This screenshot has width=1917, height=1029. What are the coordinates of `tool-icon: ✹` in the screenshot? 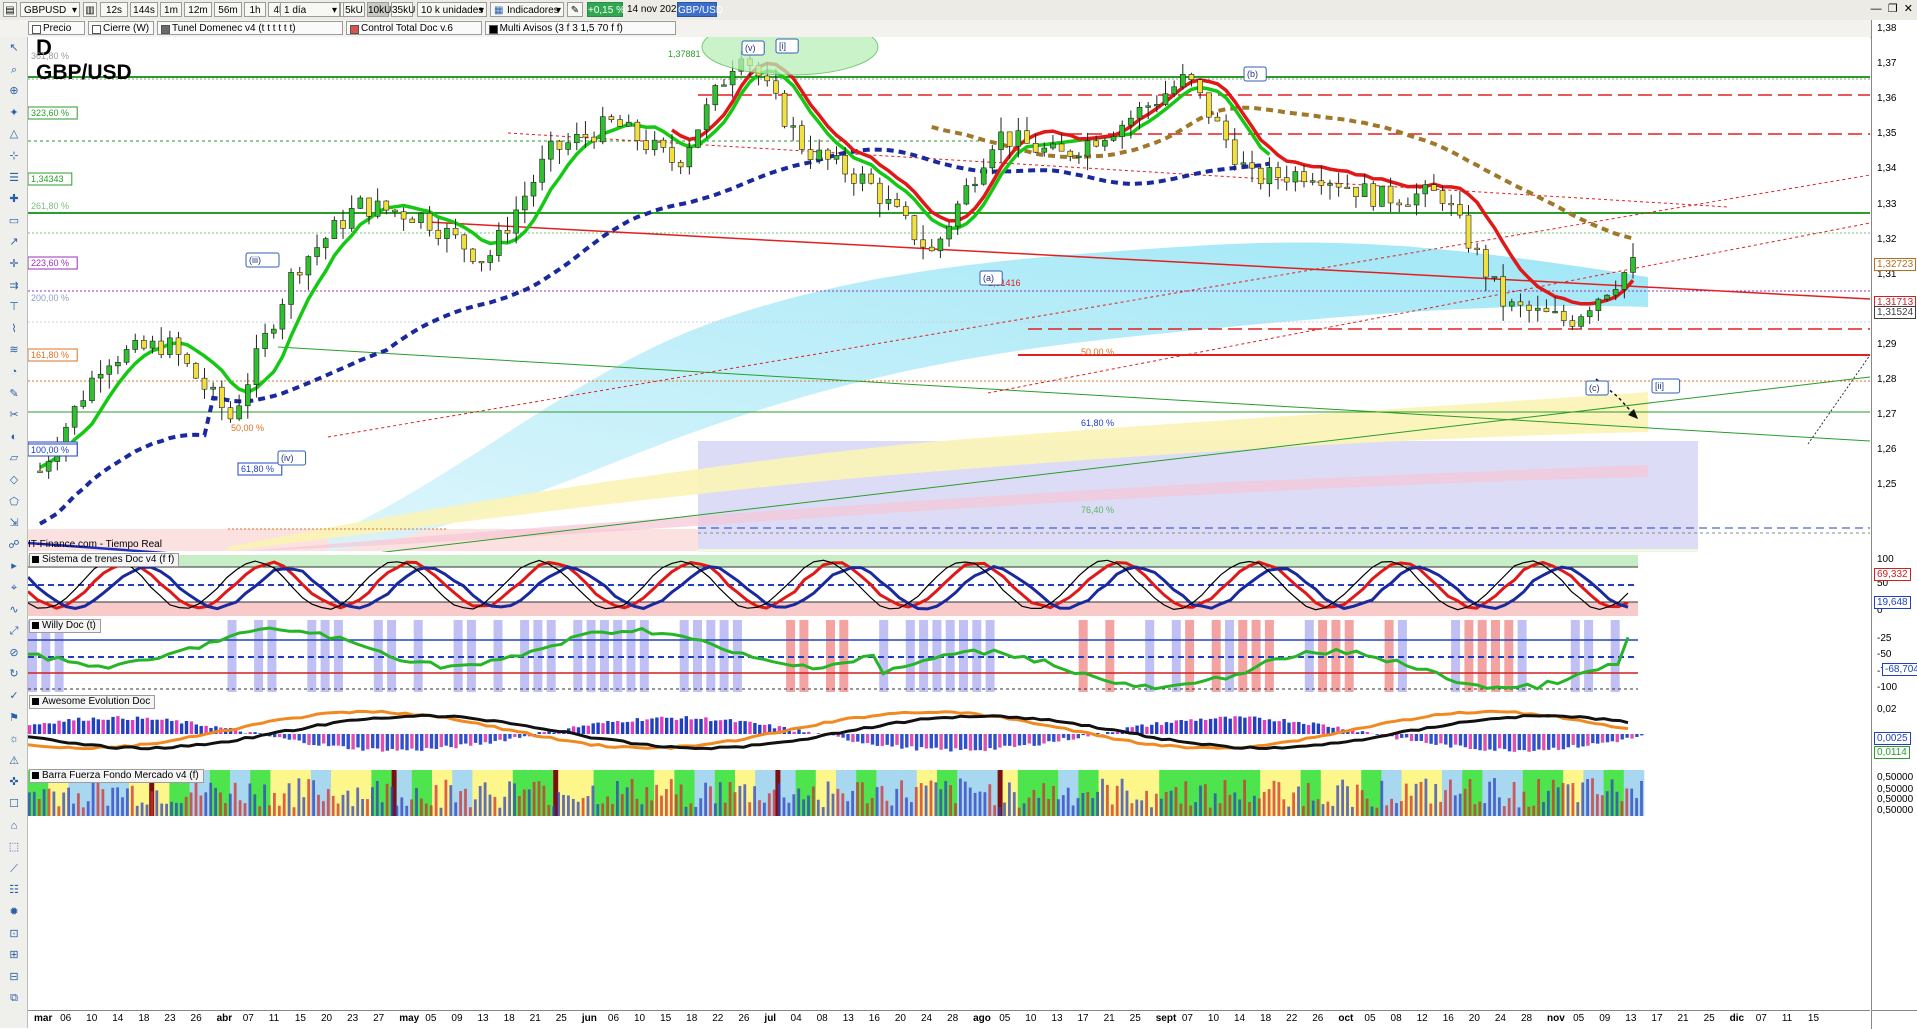 It's located at (14, 912).